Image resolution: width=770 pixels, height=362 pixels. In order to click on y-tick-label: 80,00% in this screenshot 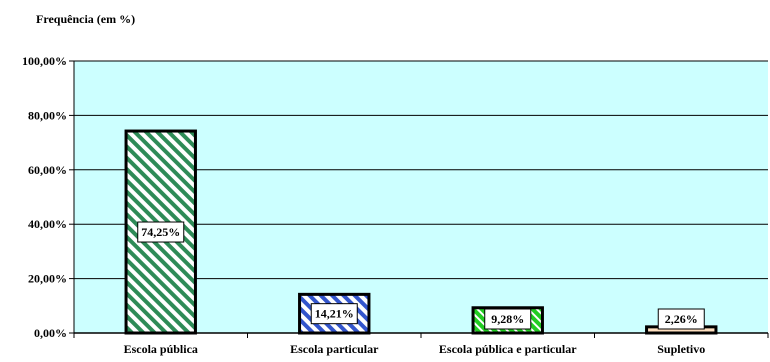, I will do `click(47, 115)`.